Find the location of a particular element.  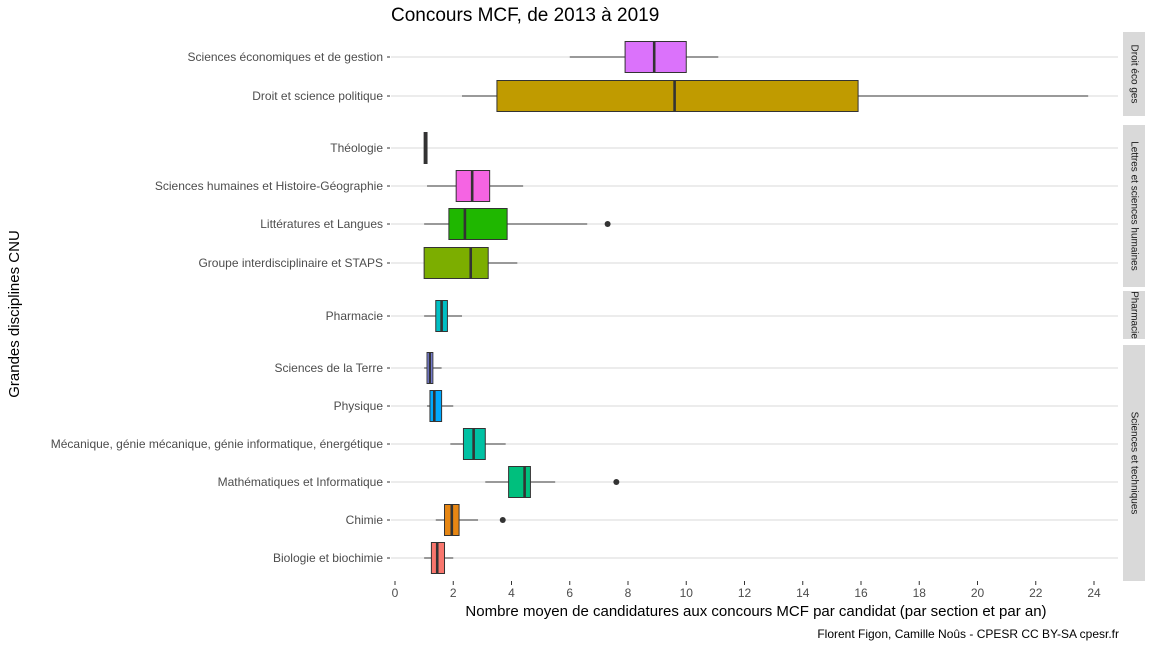

facet-strip-label: Sciences et techniques is located at coordinates (1134, 463).